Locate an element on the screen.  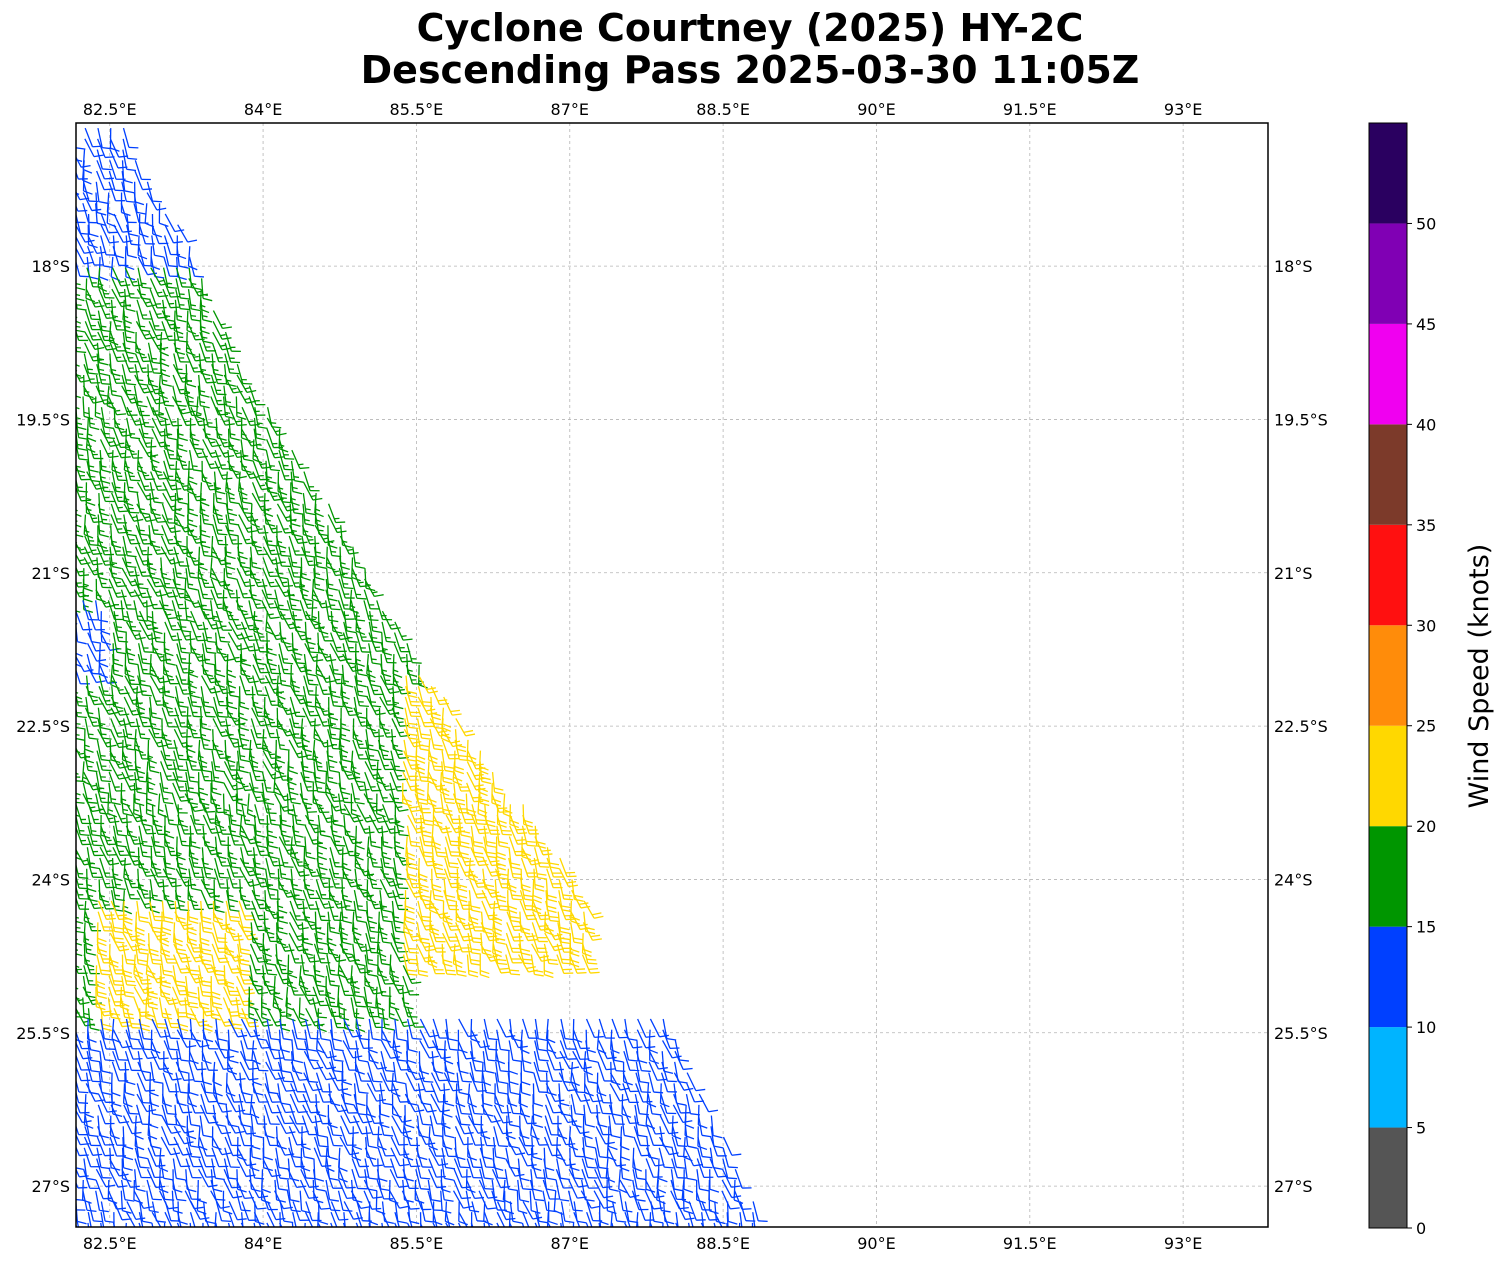
lon-tick-label-bottom: 87°E is located at coordinates (570, 1243).